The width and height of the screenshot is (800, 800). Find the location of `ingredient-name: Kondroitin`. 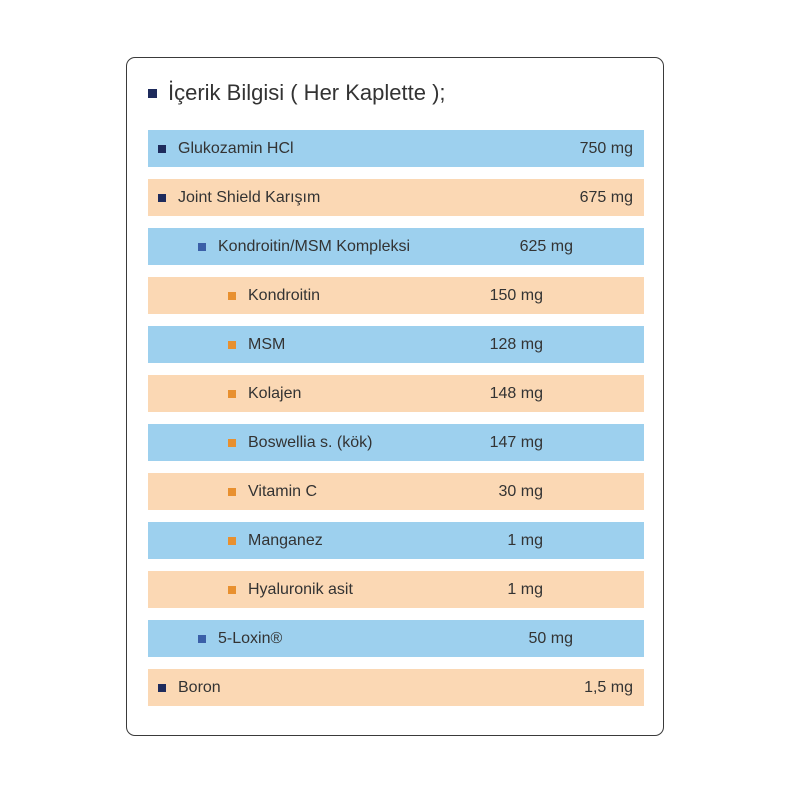

ingredient-name: Kondroitin is located at coordinates (284, 295).